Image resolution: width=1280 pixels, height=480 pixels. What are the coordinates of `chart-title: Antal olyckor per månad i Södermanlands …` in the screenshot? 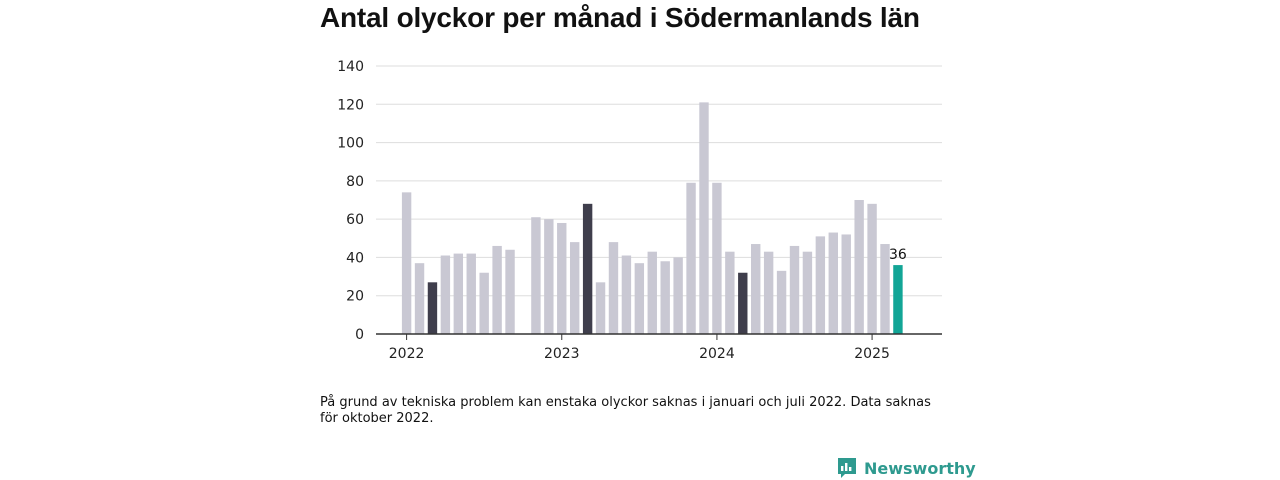 It's located at (620, 17).